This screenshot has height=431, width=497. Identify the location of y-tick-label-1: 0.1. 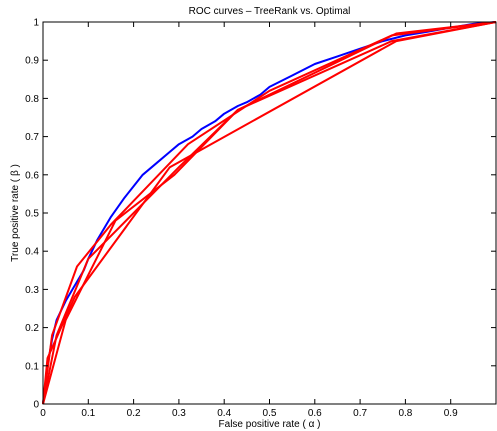
(32, 366).